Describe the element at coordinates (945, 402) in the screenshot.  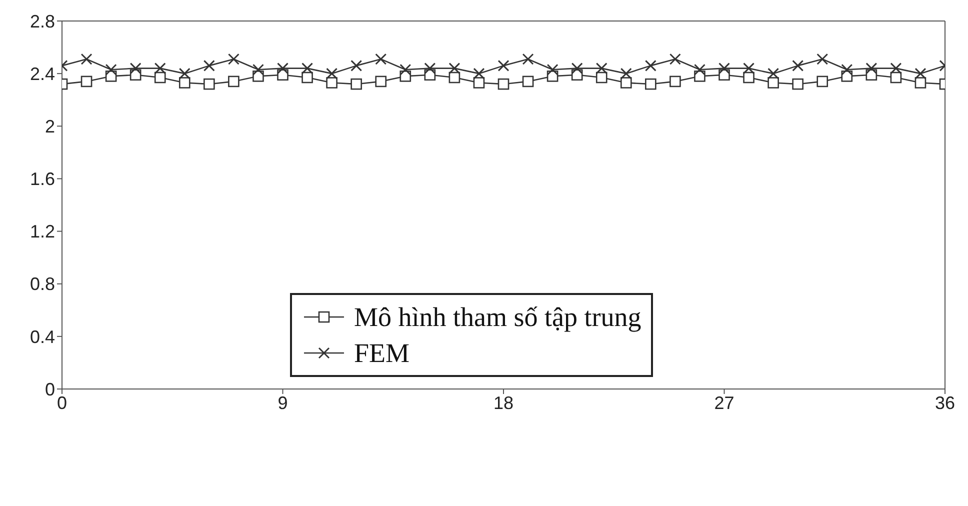
I see `x-tick-label: 36` at that location.